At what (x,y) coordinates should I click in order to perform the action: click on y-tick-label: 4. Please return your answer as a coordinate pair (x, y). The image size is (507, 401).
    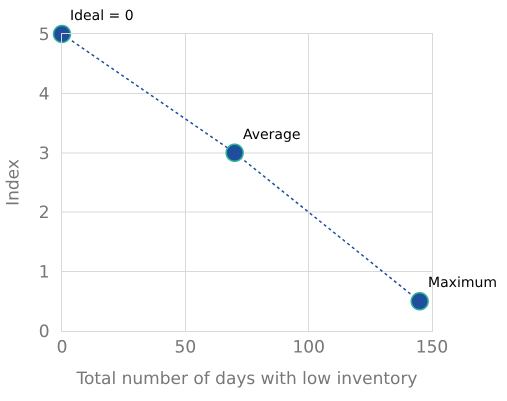
    Looking at the image, I should click on (44, 94).